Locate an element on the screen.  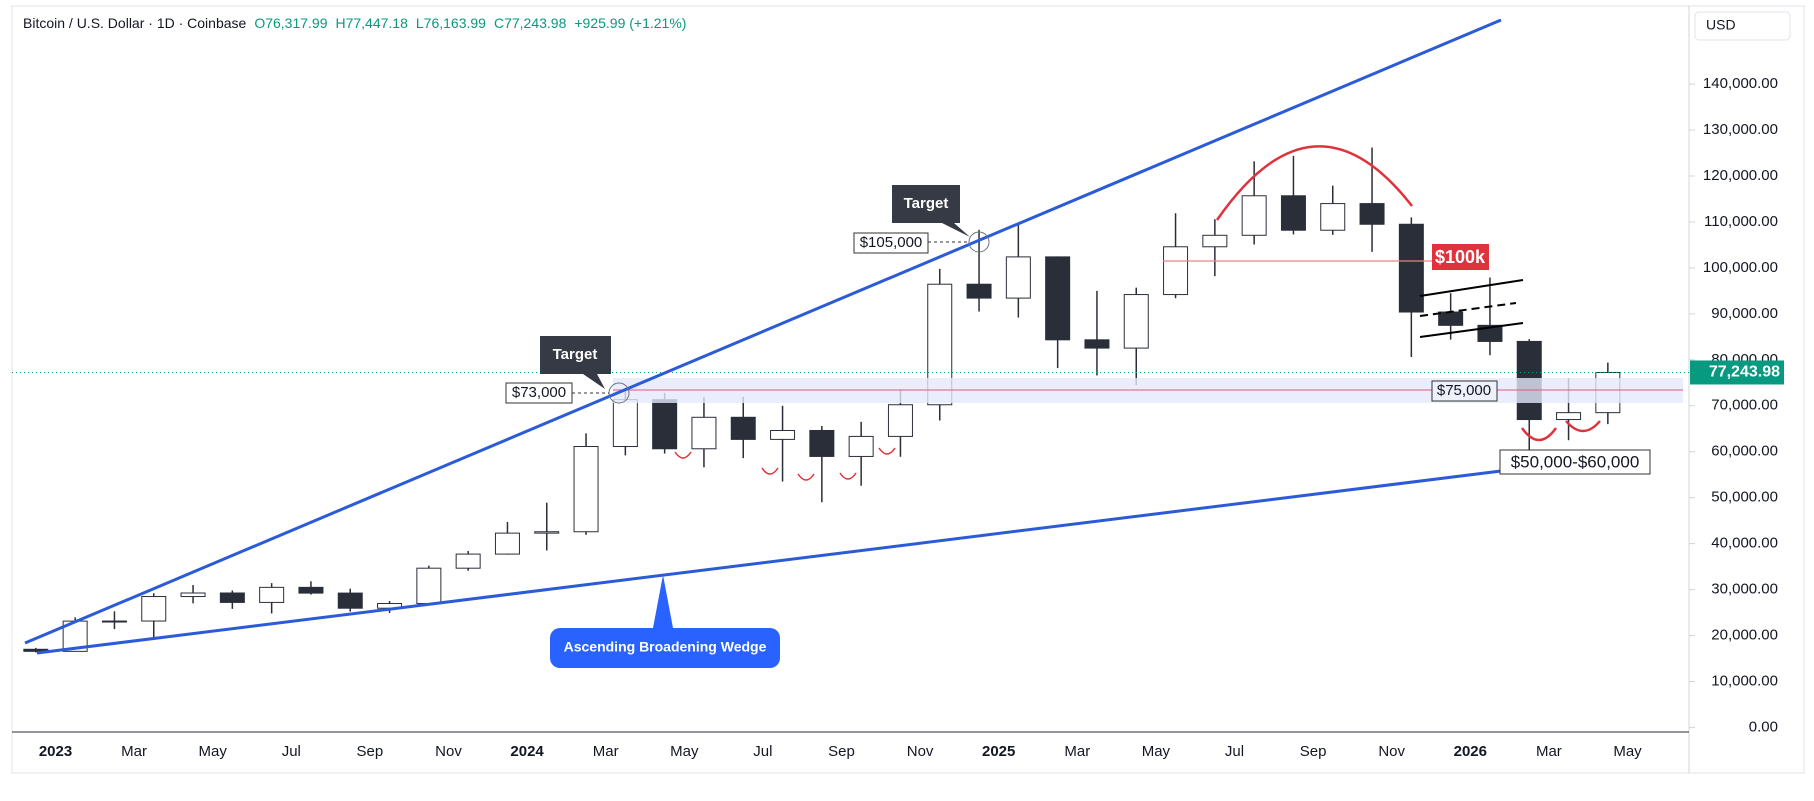
cups is located at coordinates (1137, 450).